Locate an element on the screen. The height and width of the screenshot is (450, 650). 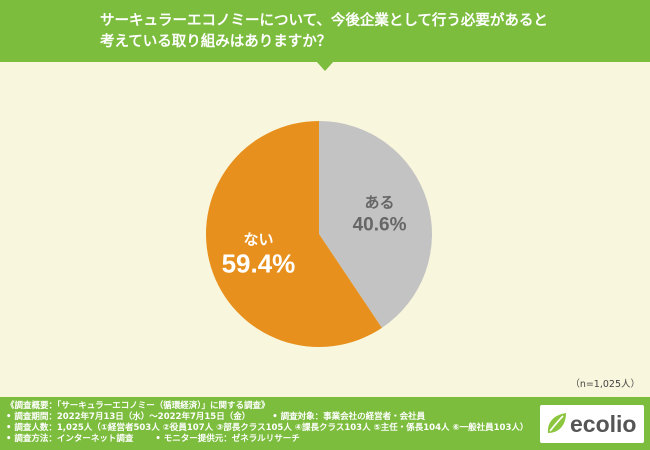
survey-period: • 調査期間：2022年7月13日（水）～2022年7月15日（金） is located at coordinates (128, 417).